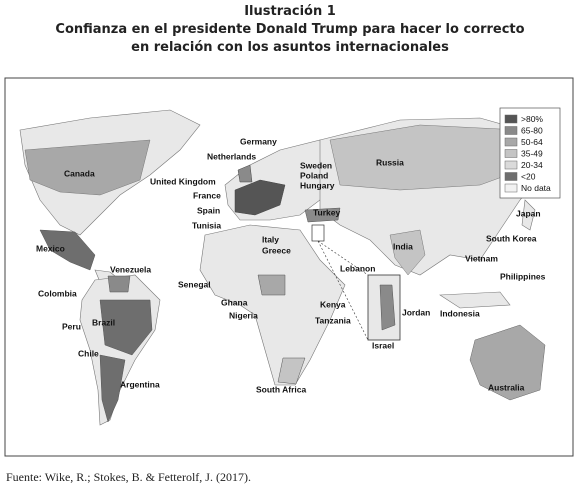 The height and width of the screenshot is (491, 580). Describe the element at coordinates (243, 315) in the screenshot. I see `country-label: Nigeria` at that location.